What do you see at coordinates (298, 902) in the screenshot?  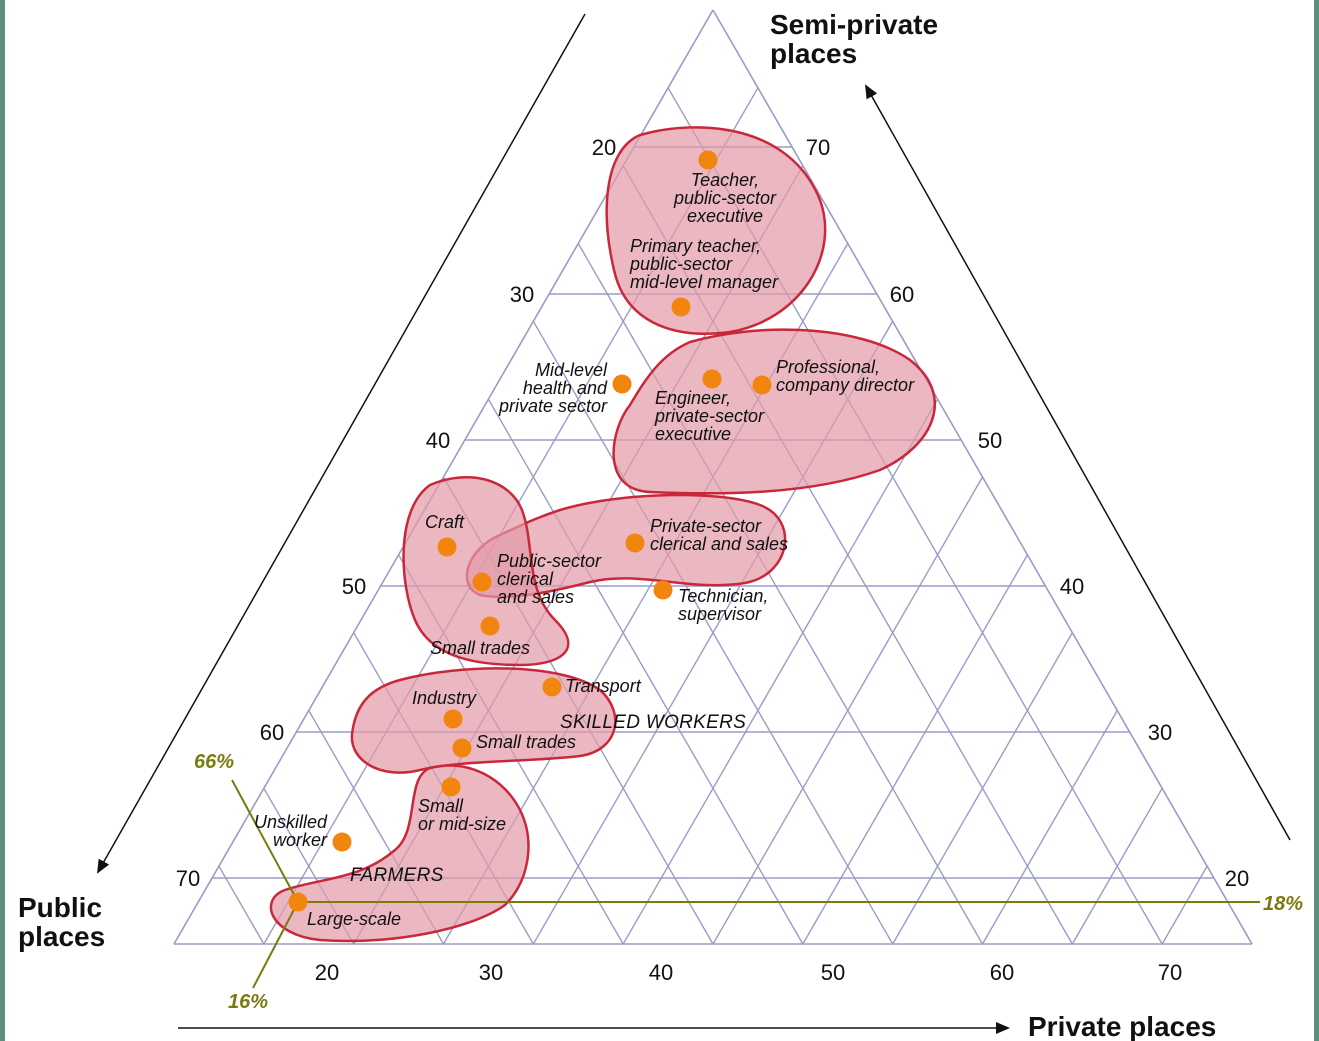 I see `point-large-scale-farmers` at bounding box center [298, 902].